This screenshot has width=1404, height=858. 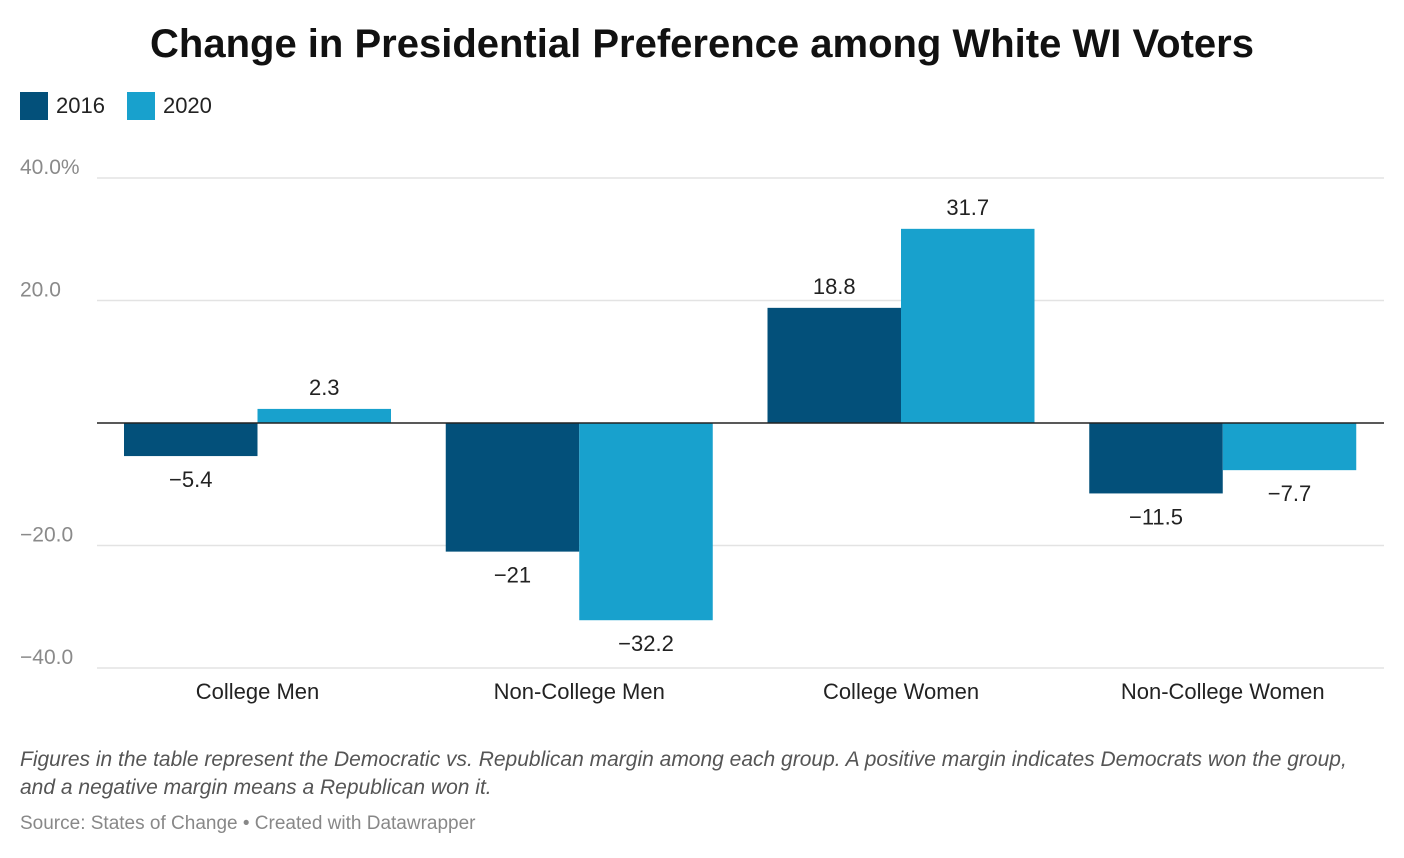 I want to click on legend-item-2016: 2016, so click(x=62, y=106).